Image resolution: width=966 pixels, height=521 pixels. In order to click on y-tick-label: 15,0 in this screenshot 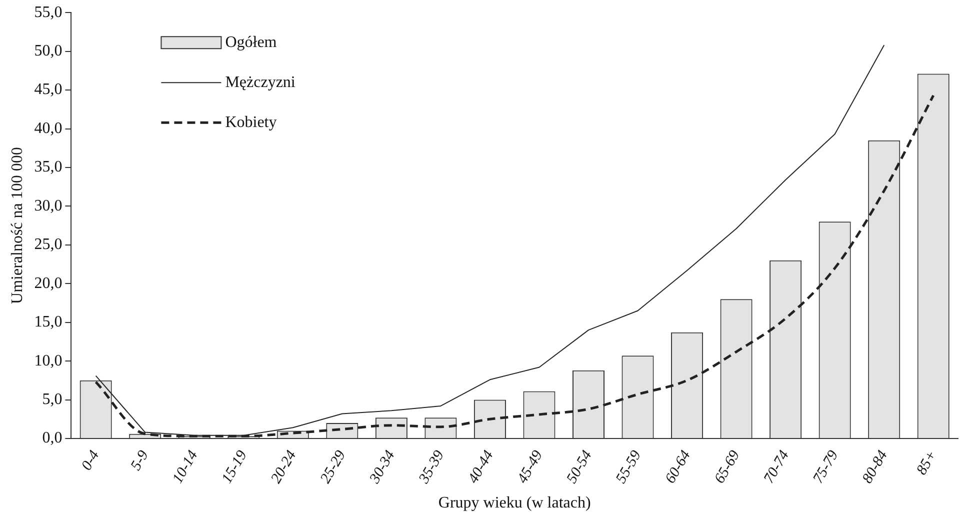, I will do `click(48, 322)`.